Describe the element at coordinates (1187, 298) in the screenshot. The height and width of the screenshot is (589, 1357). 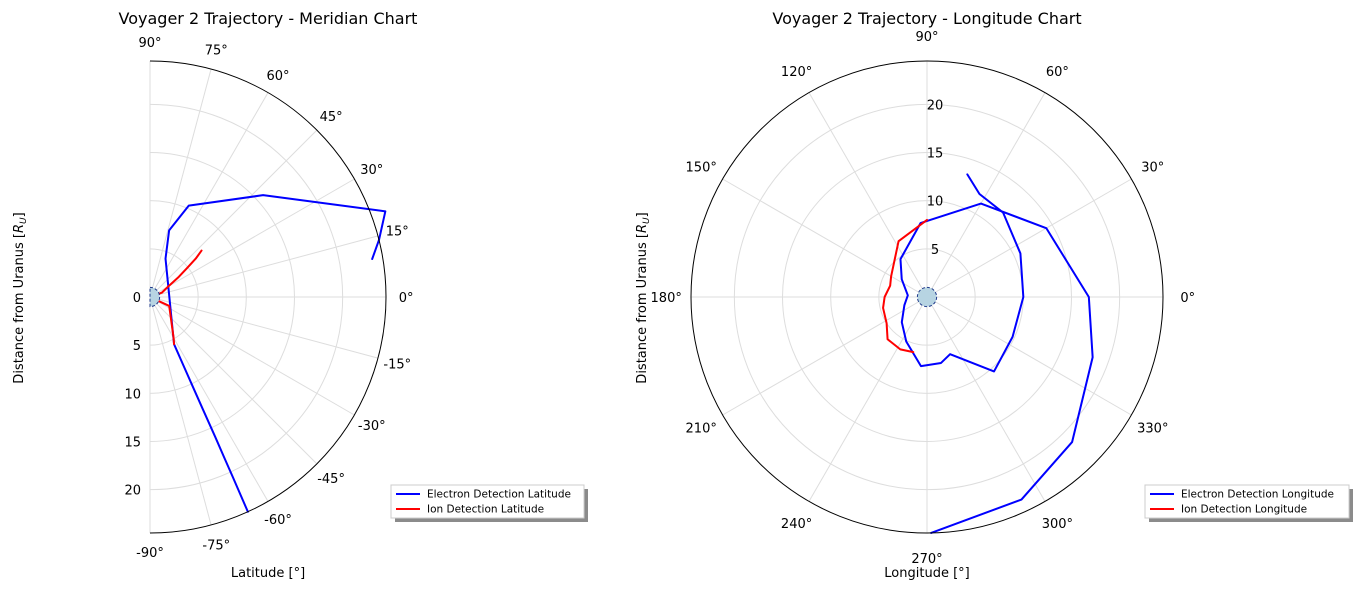
I see `longitude-angle-tick-label: 0°` at that location.